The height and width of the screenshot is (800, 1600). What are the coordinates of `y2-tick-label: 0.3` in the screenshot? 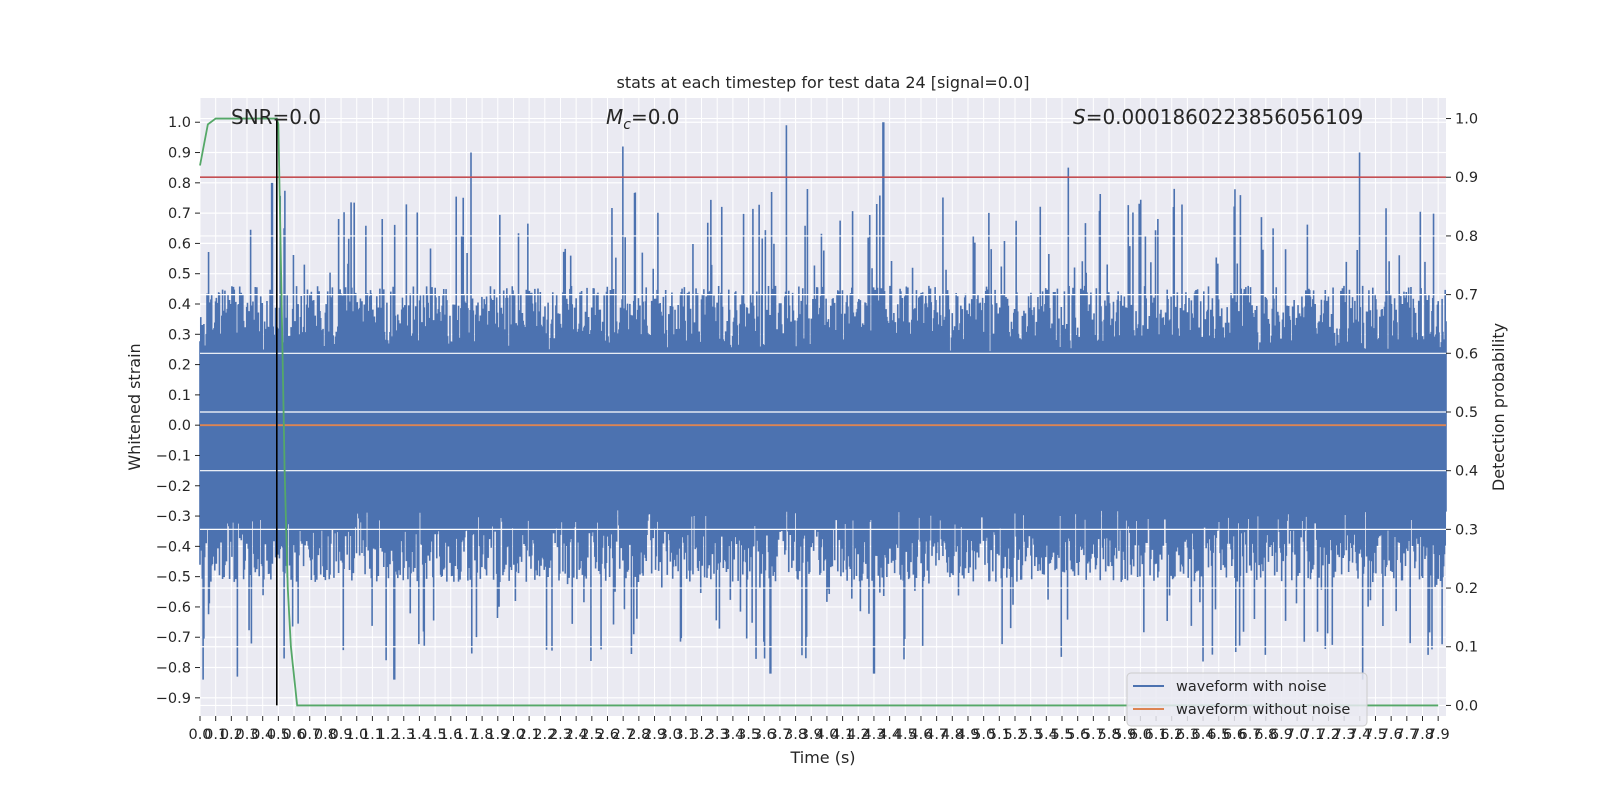 It's located at (1466, 530).